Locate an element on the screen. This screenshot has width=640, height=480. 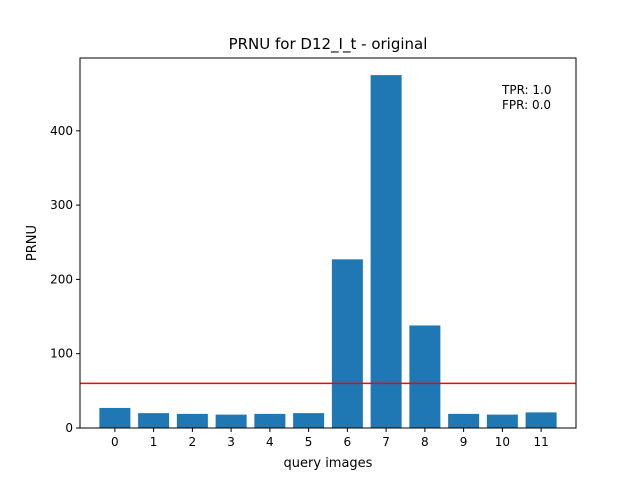
x-tick-label: 9 is located at coordinates (464, 442).